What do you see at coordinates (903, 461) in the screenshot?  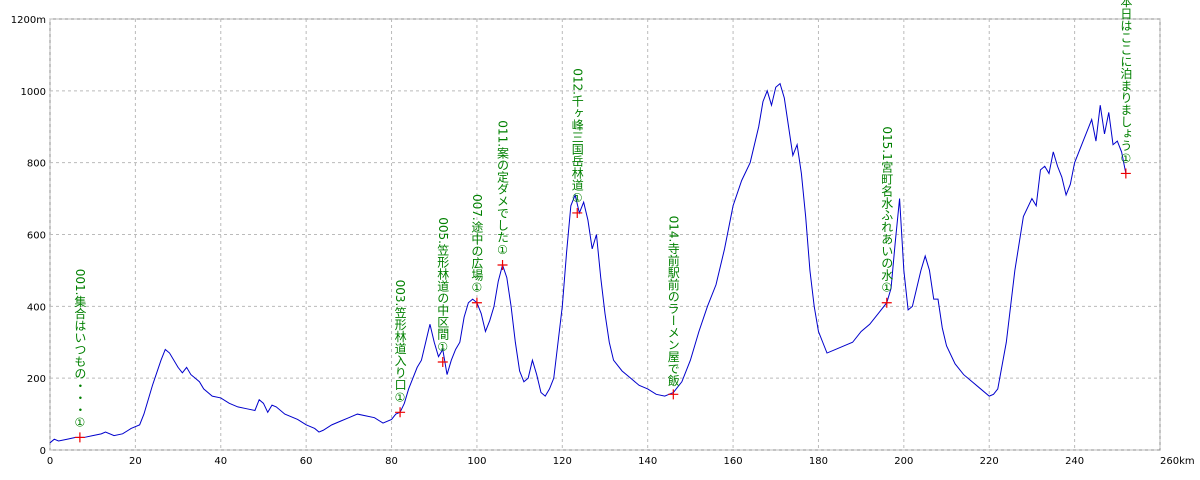 I see `x-tick-label: 200` at bounding box center [903, 461].